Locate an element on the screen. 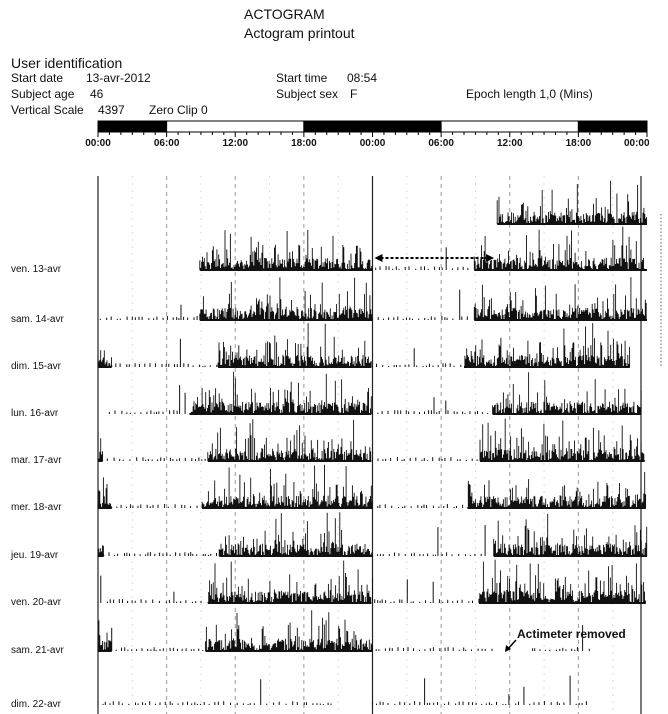 The width and height of the screenshot is (668, 714). vertical-scale-label: Vertical Scale is located at coordinates (47, 110).